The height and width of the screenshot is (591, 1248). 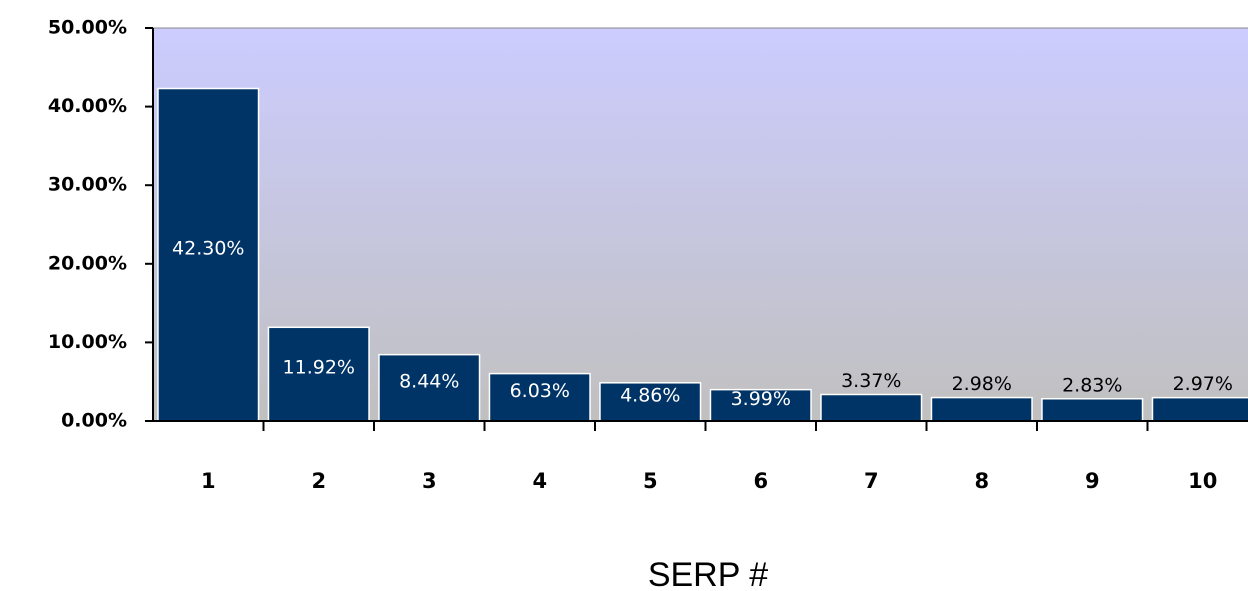 What do you see at coordinates (319, 368) in the screenshot?
I see `data-label: 11.92%` at bounding box center [319, 368].